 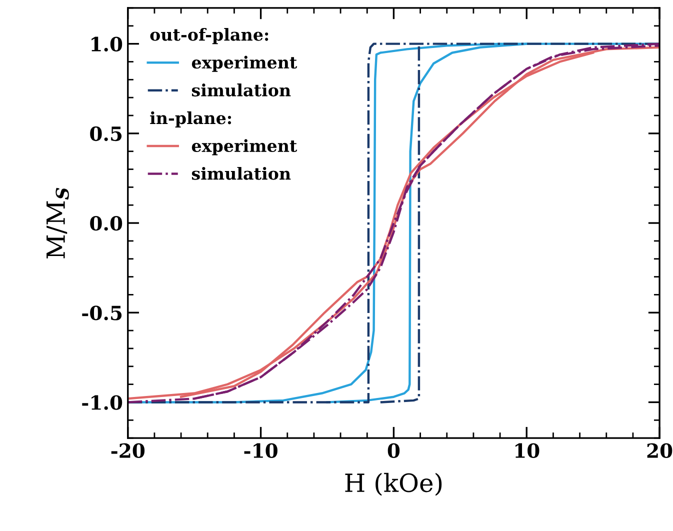 I want to click on y-tick-label: 0.5, so click(x=106, y=134).